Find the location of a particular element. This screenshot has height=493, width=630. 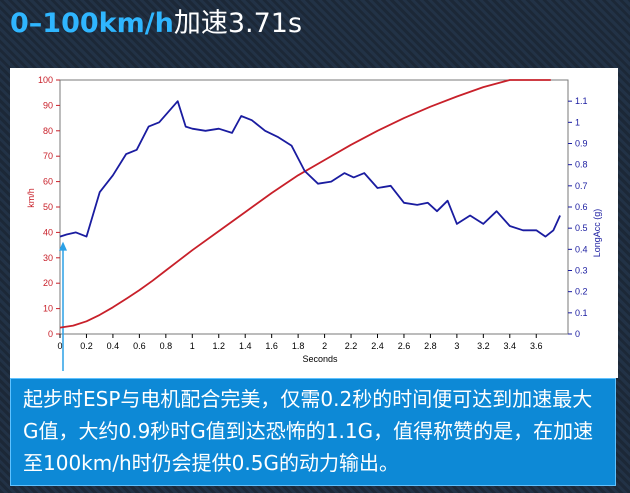

x-tick-label: 1.8 is located at coordinates (298, 346).